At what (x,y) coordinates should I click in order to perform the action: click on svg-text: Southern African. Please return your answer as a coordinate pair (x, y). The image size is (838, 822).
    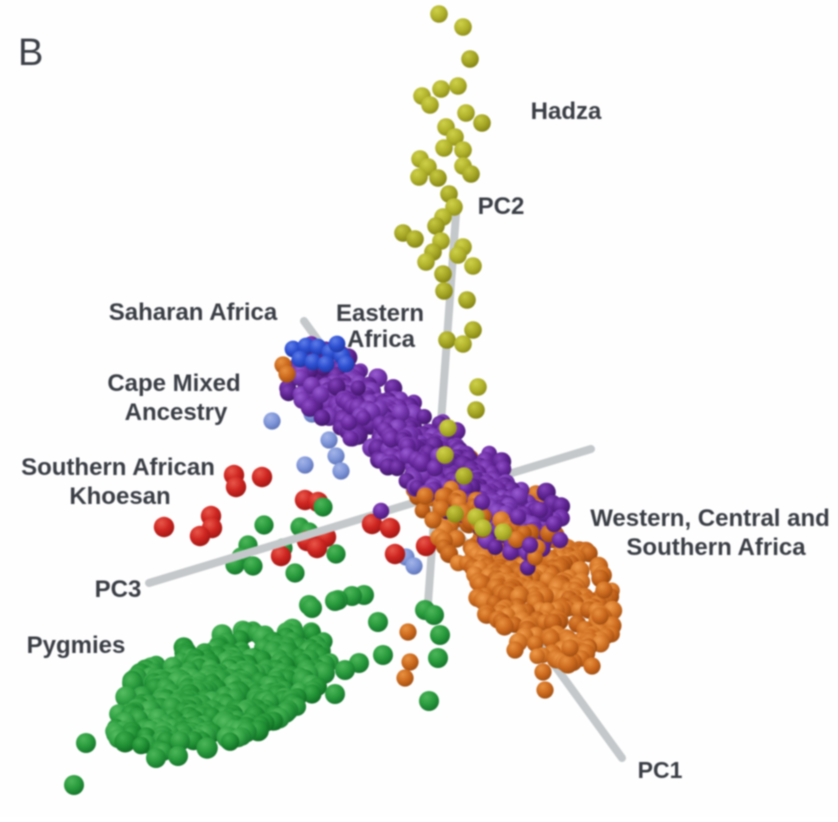
    Looking at the image, I should click on (118, 467).